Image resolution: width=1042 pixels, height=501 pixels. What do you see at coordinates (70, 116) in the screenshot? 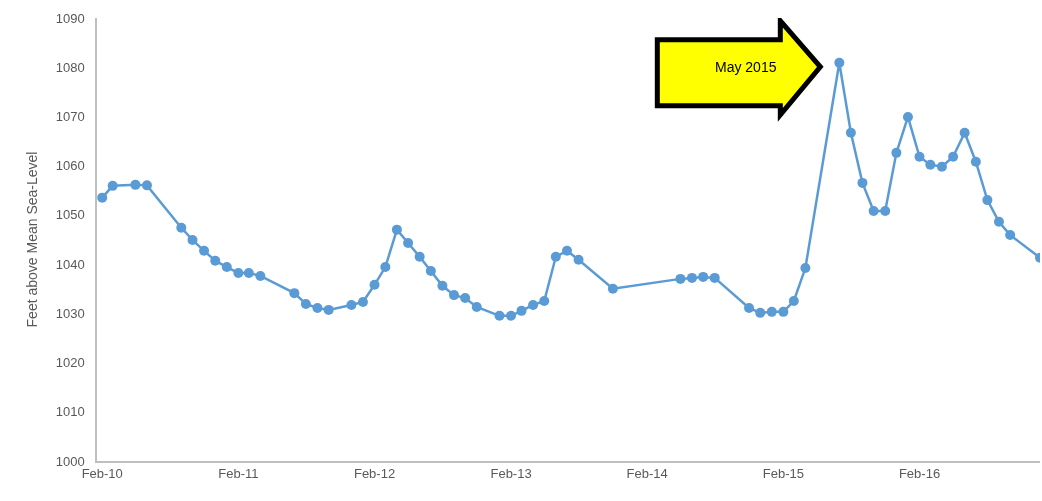
I see `y-tick-label: 1070` at bounding box center [70, 116].